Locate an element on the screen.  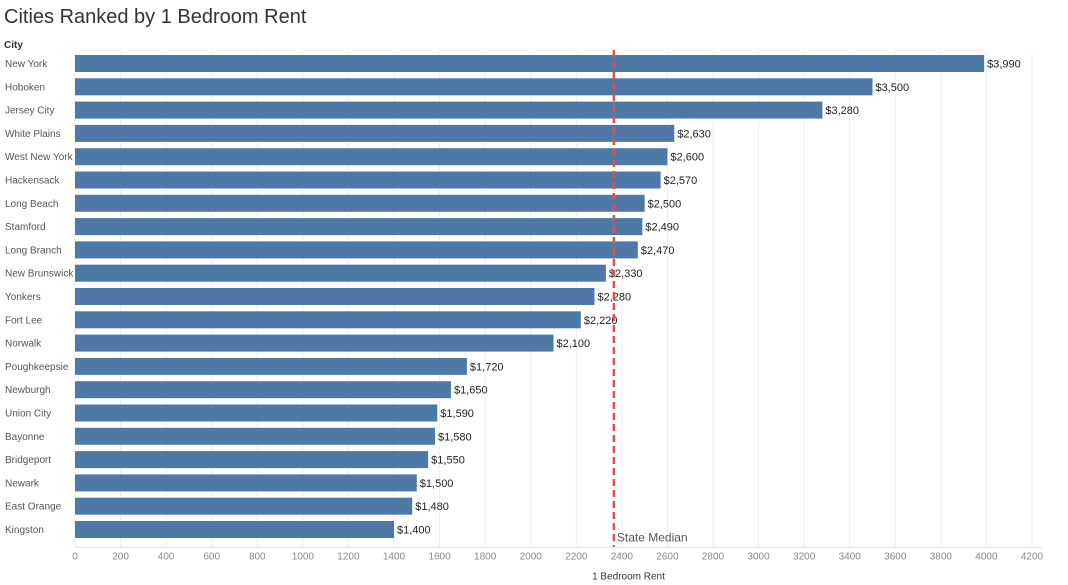
x-tick-label: 4200 is located at coordinates (1032, 556).